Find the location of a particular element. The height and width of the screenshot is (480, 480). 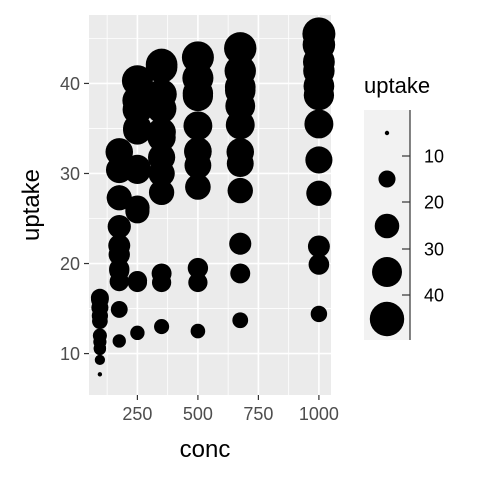

x-tick-label: 500 is located at coordinates (198, 414).